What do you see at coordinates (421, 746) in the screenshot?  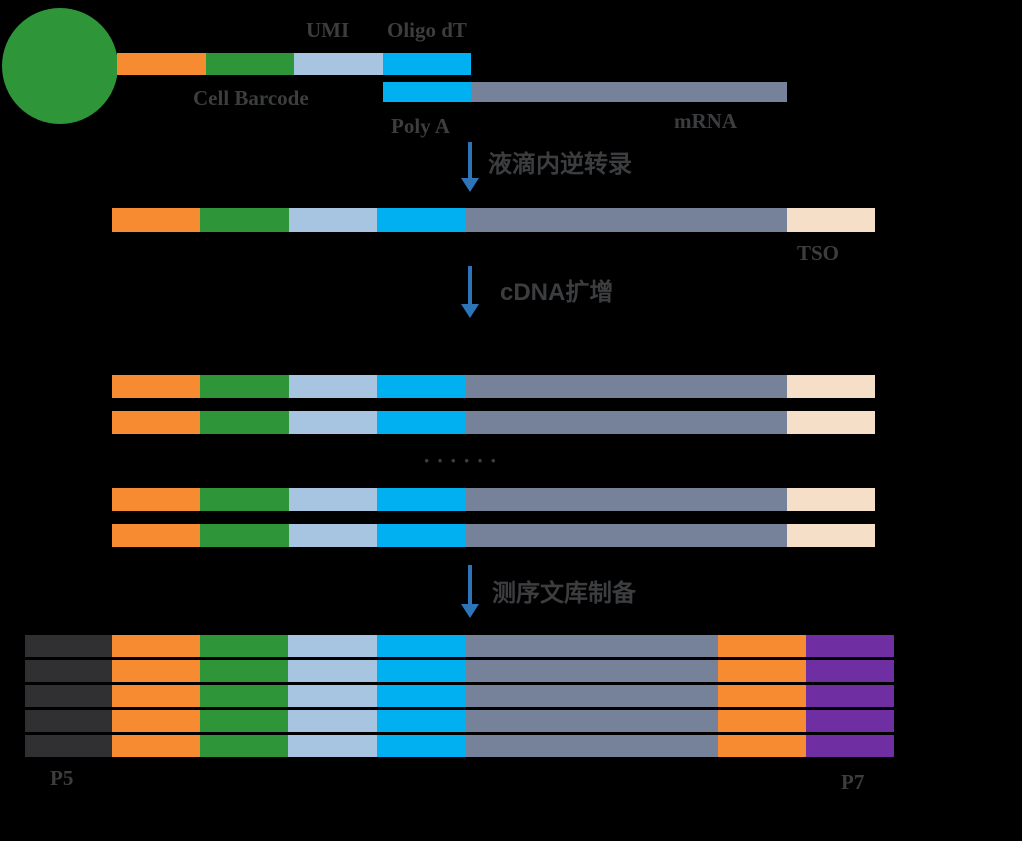 I see `library-bar-5-cyan-segment` at bounding box center [421, 746].